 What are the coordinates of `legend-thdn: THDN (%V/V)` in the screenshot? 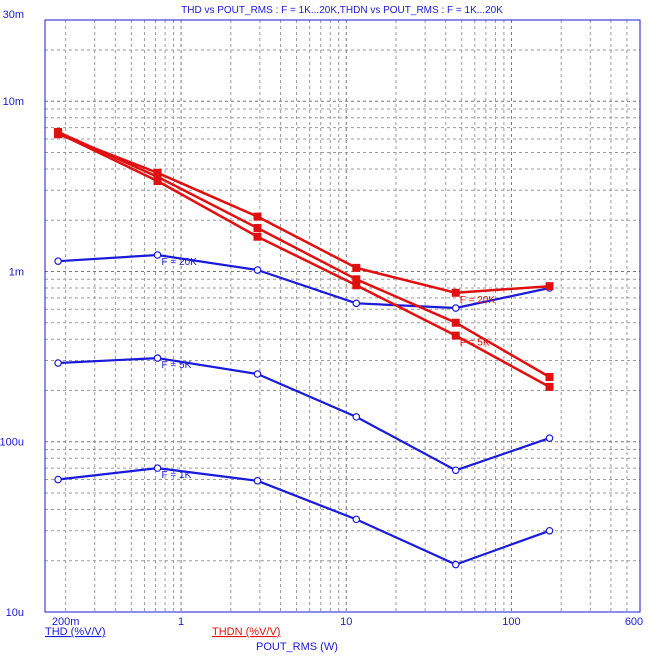 It's located at (246, 632).